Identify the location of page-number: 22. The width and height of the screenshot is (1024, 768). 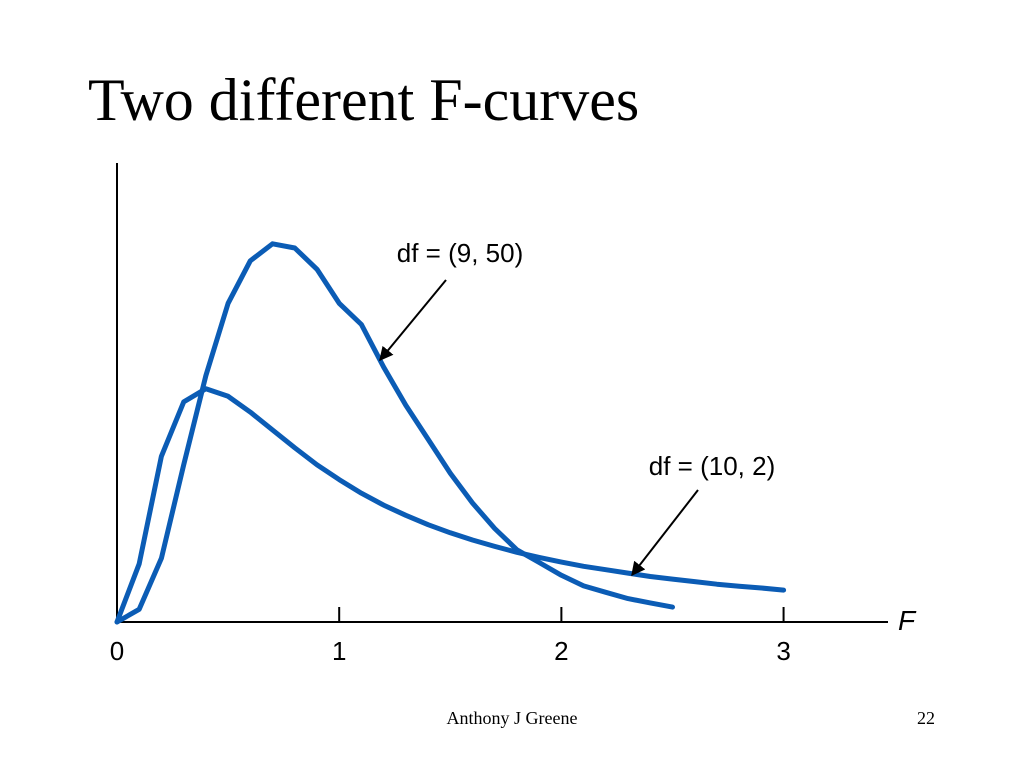
(926, 718).